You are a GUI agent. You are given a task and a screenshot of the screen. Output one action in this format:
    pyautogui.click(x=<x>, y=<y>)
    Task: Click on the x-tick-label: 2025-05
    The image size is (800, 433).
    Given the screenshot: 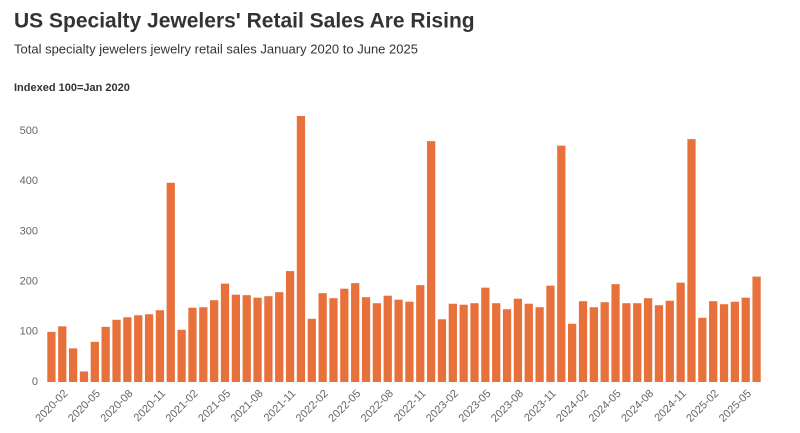 What is the action you would take?
    pyautogui.click(x=735, y=406)
    